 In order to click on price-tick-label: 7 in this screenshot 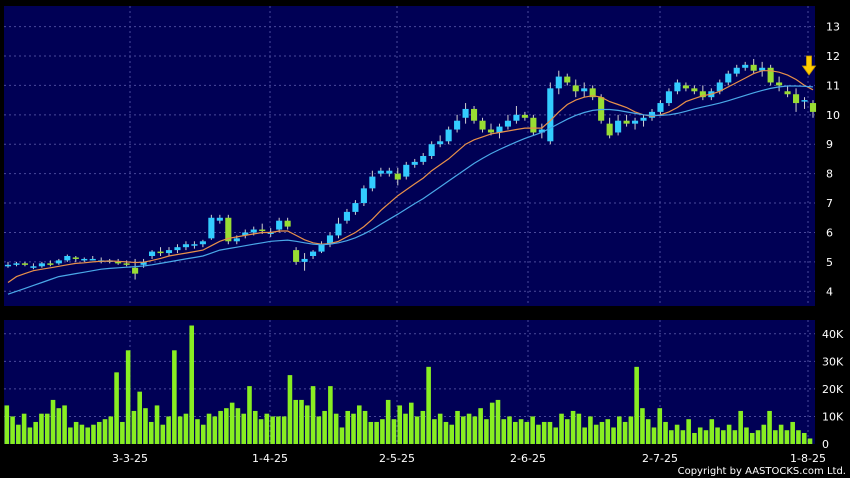, I will do `click(829, 203)`.